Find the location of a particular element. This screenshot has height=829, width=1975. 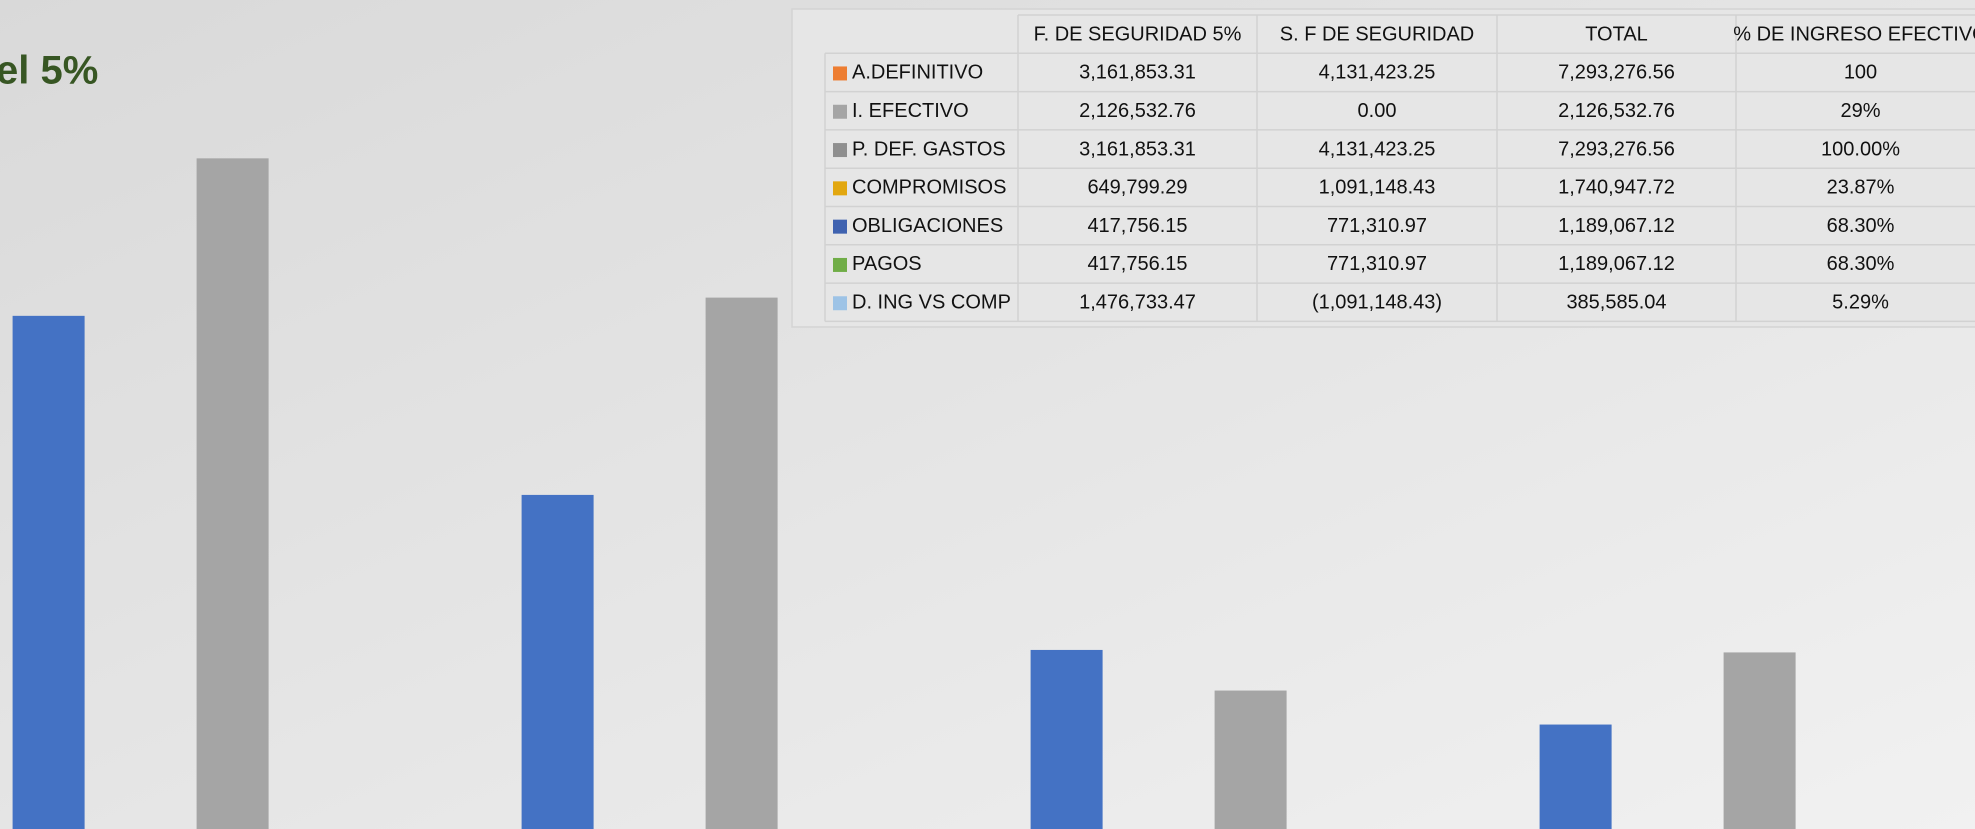

table-cell: 100.00% is located at coordinates (1860, 149).